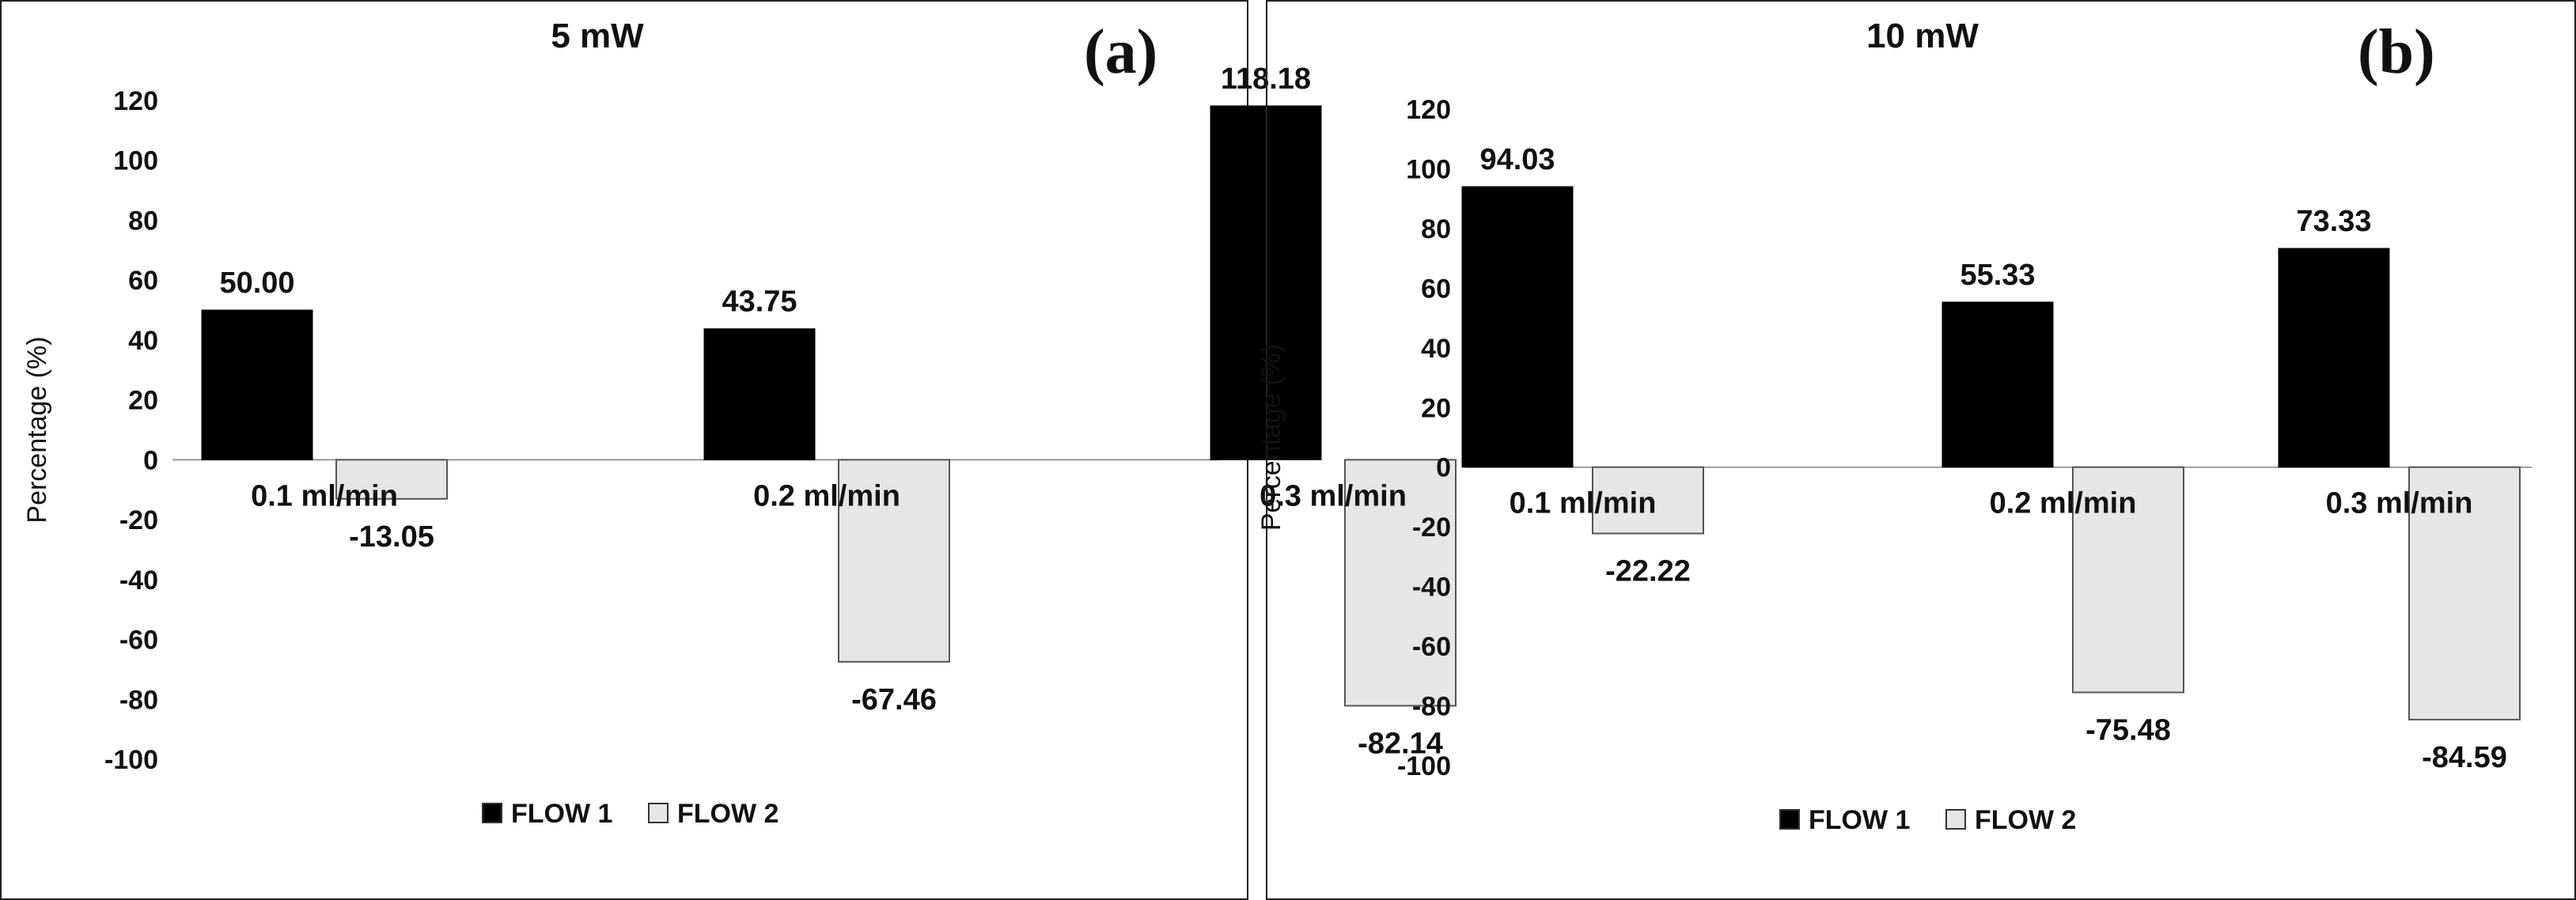  What do you see at coordinates (2396, 52) in the screenshot?
I see `panel-letter: (b)` at bounding box center [2396, 52].